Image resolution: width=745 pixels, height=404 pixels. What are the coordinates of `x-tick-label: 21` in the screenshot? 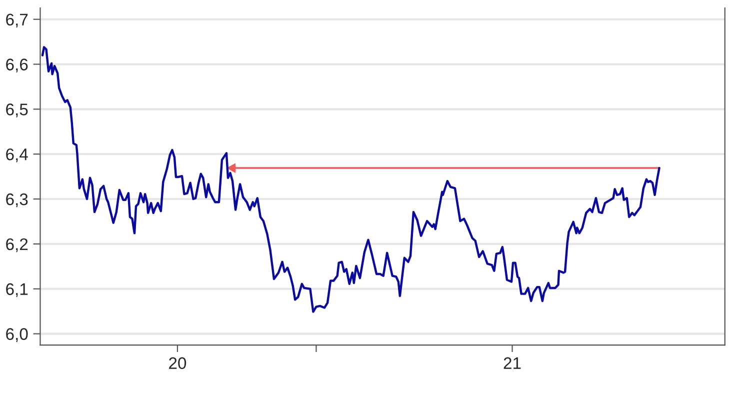 It's located at (512, 363).